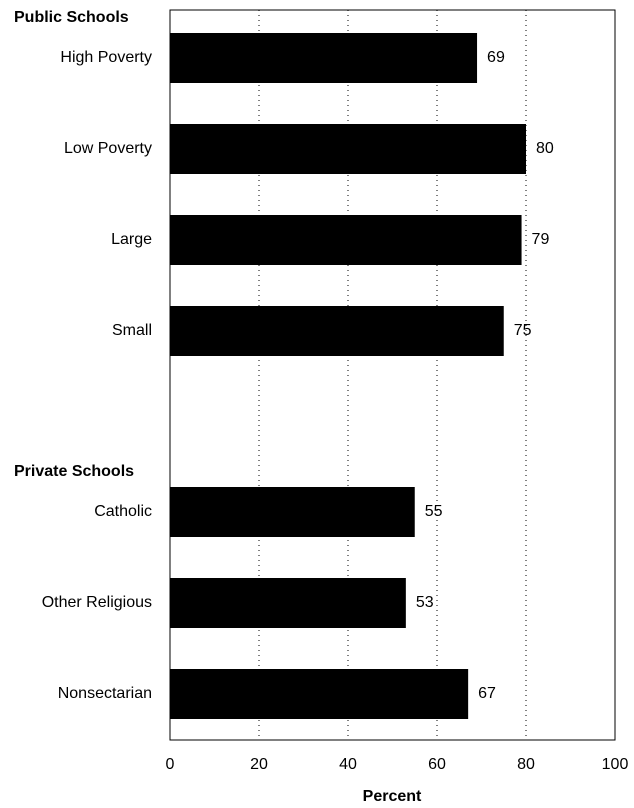 The image size is (634, 808). I want to click on value-label: 55, so click(434, 511).